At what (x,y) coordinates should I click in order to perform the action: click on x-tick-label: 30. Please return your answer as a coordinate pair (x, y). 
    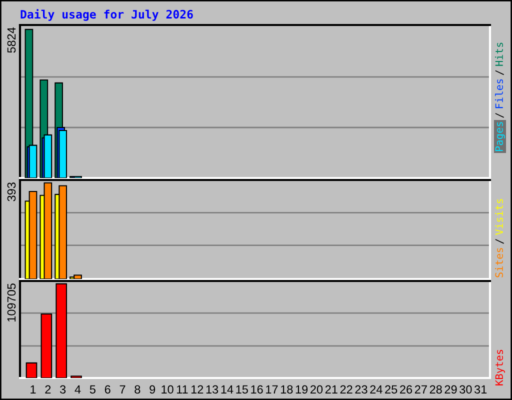
    Looking at the image, I should click on (466, 389).